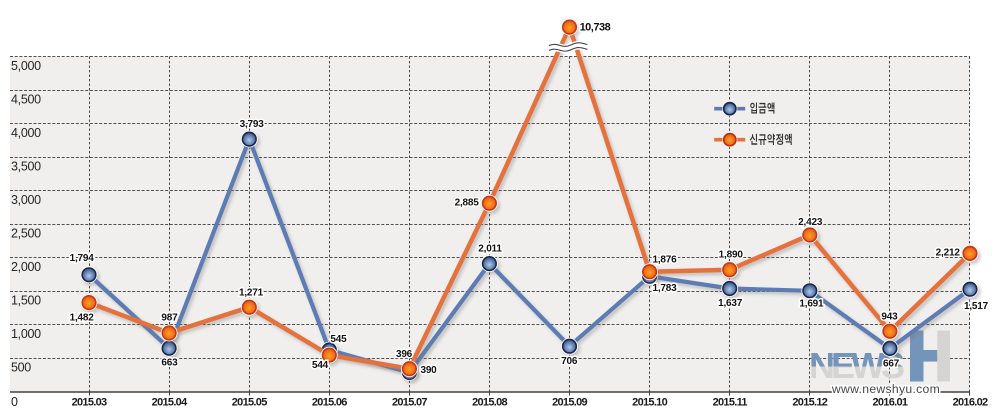 This screenshot has height=418, width=1000. I want to click on svg-text: 667, so click(891, 363).